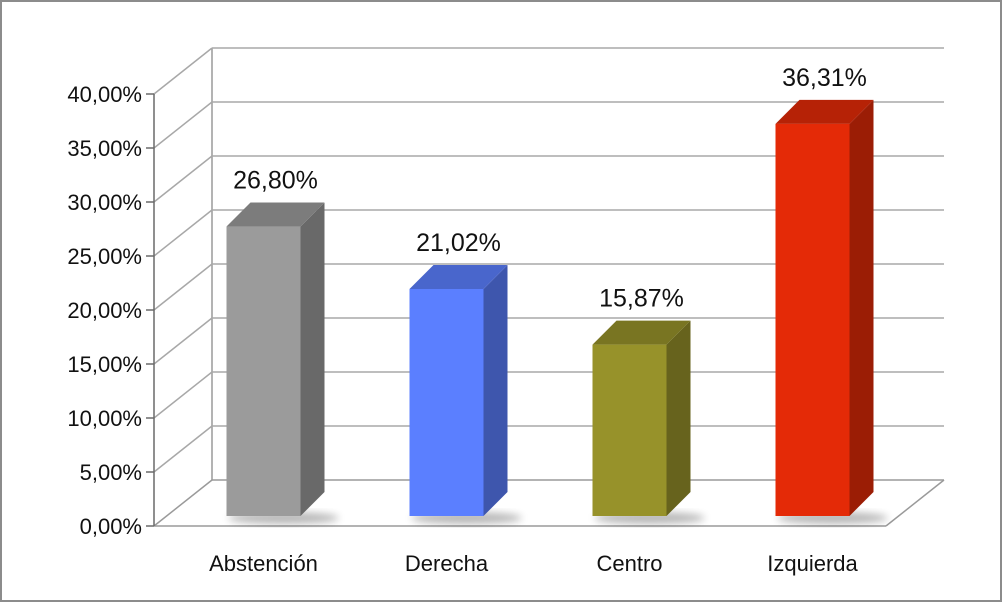 The width and height of the screenshot is (1002, 604). I want to click on x-category-label: Centro, so click(629, 563).